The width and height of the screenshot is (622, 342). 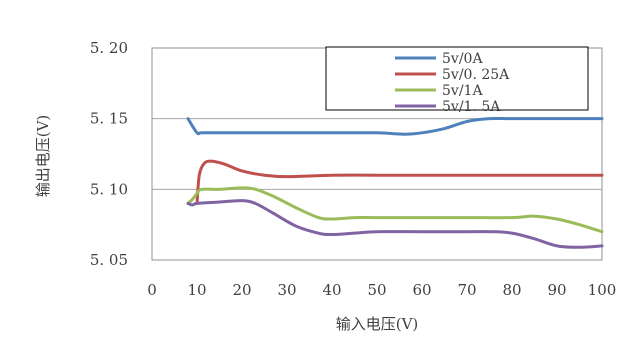 I want to click on y-tick-label: 5. 20, so click(x=109, y=48).